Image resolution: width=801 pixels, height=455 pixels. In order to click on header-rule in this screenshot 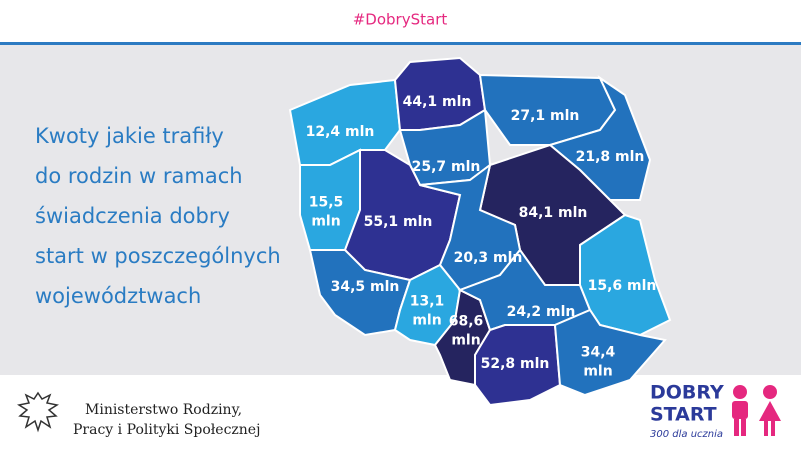, I will do `click(400, 43)`.